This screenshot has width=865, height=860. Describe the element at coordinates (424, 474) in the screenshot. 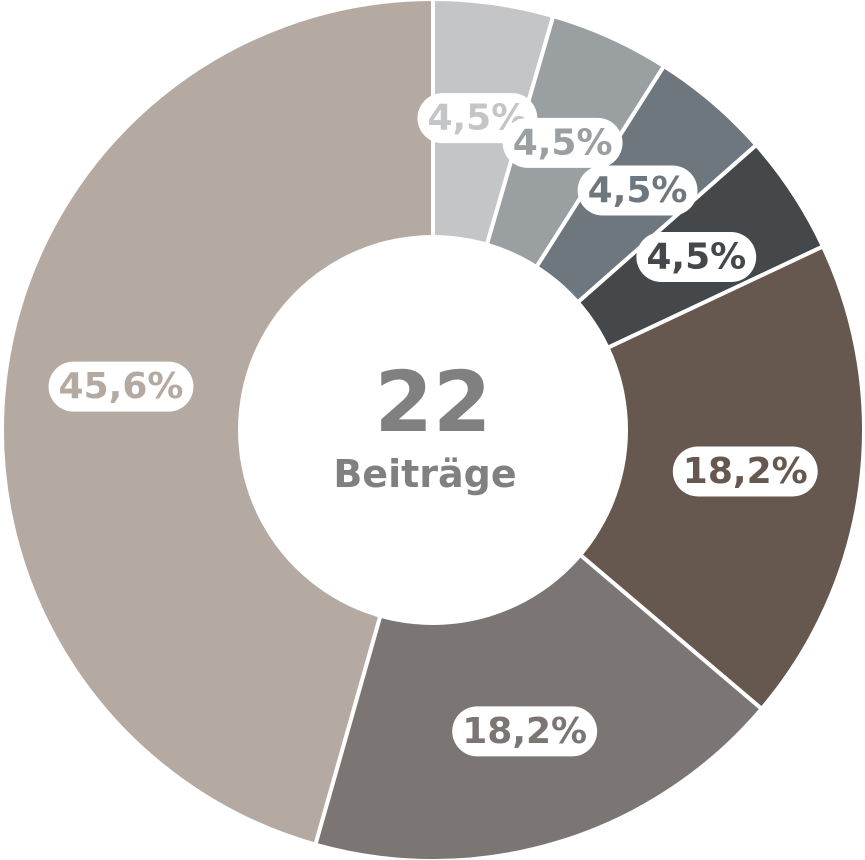

I see `center-label: Beiträge` at that location.